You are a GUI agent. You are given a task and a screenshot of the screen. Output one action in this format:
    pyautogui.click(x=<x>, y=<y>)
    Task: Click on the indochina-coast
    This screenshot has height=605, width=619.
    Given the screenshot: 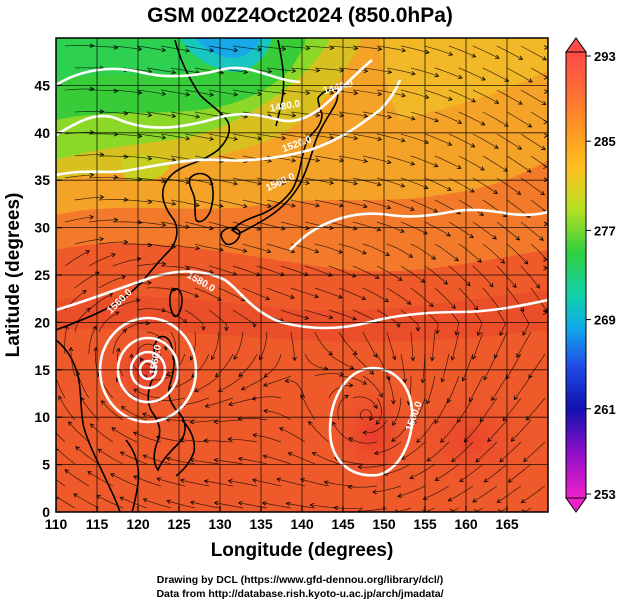 What is the action you would take?
    pyautogui.click(x=88, y=425)
    